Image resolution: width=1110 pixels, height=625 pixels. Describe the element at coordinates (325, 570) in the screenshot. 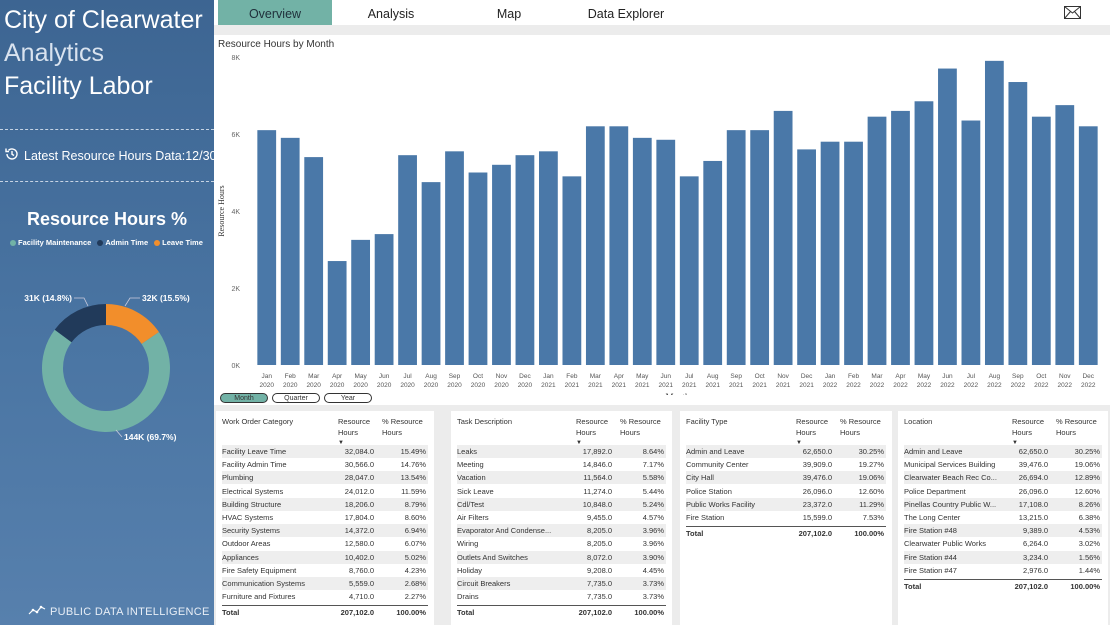

I see `table-row: Fire Safety Equipment 8,760.0 4.23%` at that location.